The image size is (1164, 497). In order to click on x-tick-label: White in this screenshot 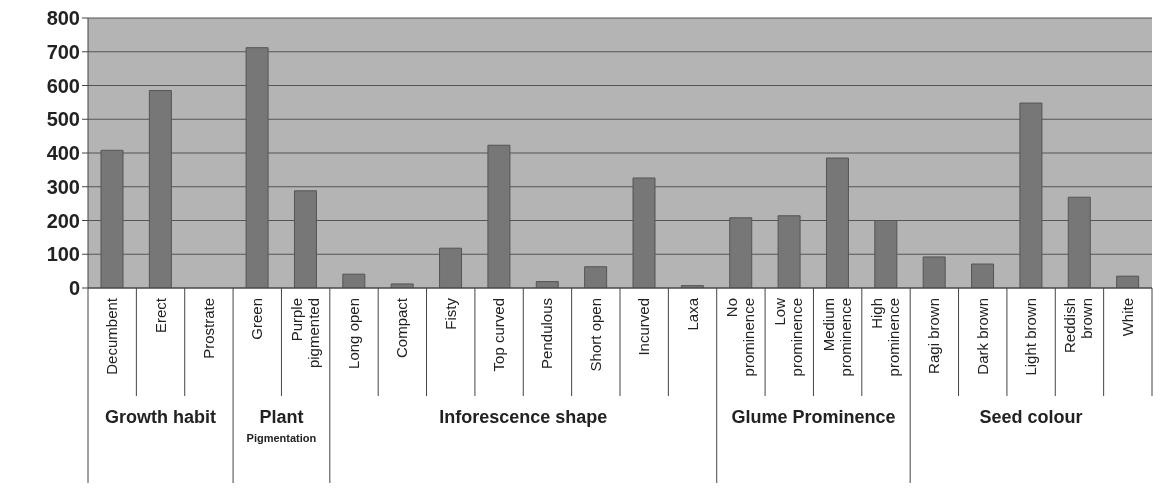, I will do `click(1127, 317)`.